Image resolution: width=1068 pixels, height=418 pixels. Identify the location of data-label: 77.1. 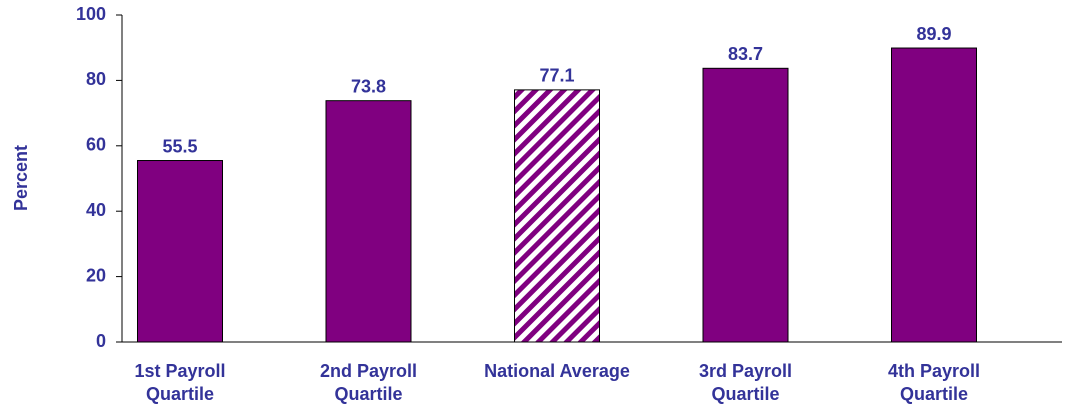
(556, 76).